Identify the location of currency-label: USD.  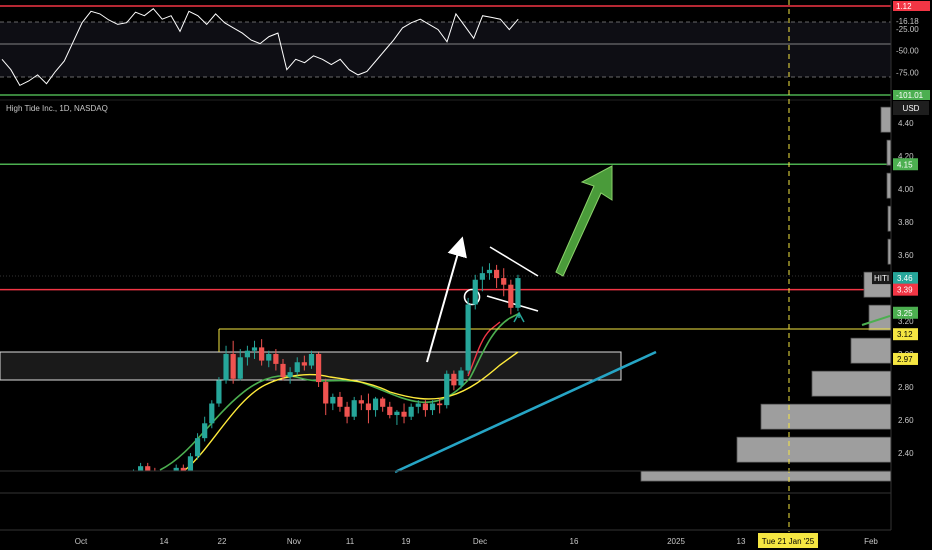
(911, 108).